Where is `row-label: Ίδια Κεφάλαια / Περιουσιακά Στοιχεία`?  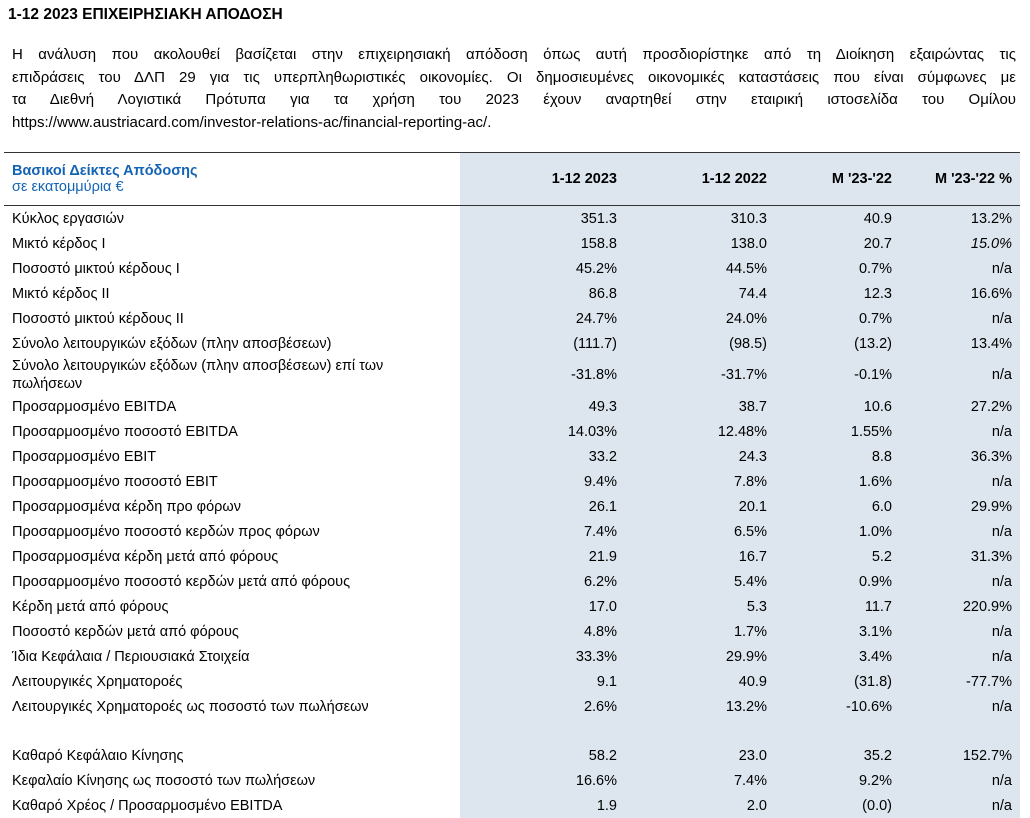 row-label: Ίδια Κεφάλαια / Περιουσιακά Στοιχεία is located at coordinates (131, 656).